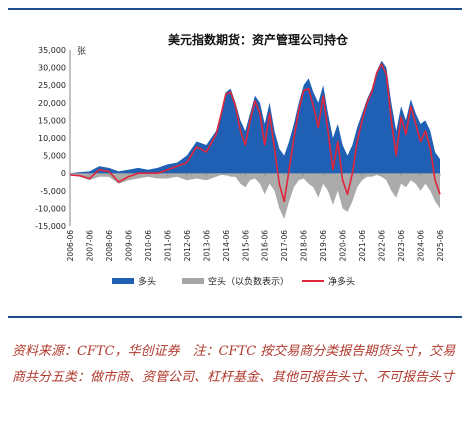 The image size is (470, 426). I want to click on x-tick-label: 2023-06, so click(401, 246).